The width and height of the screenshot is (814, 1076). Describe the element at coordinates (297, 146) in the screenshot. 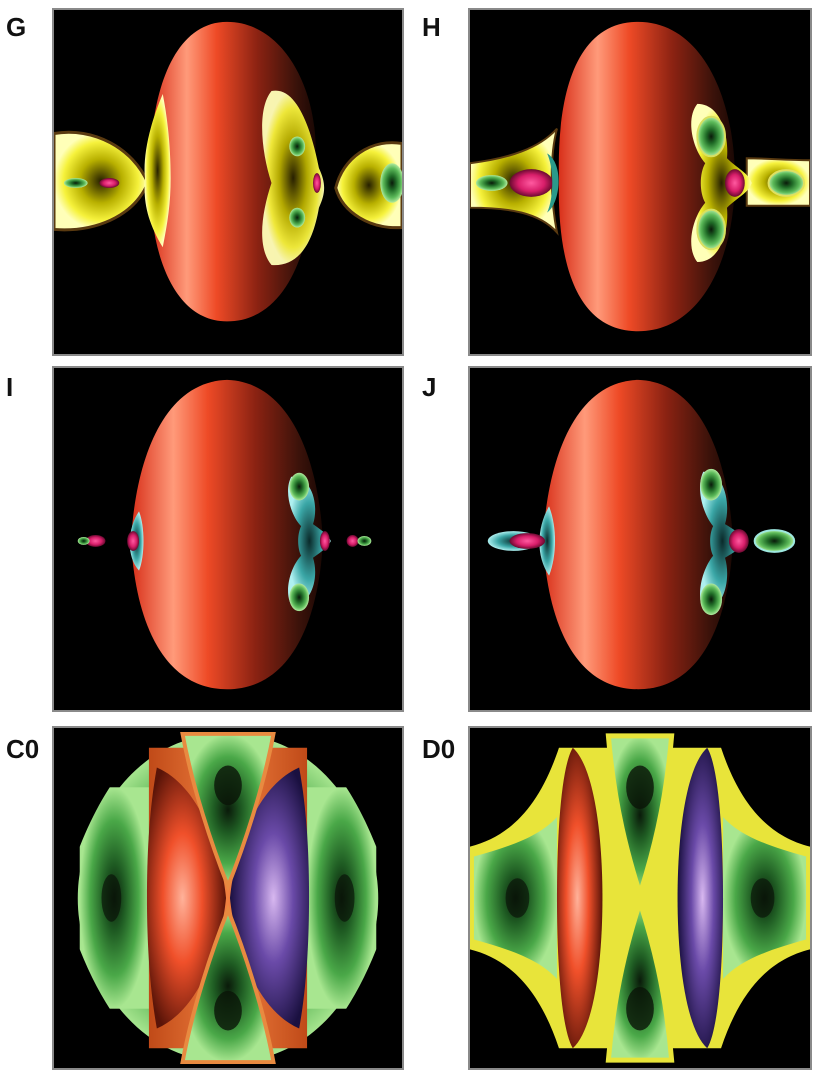

I see `g-green-blob-top` at that location.